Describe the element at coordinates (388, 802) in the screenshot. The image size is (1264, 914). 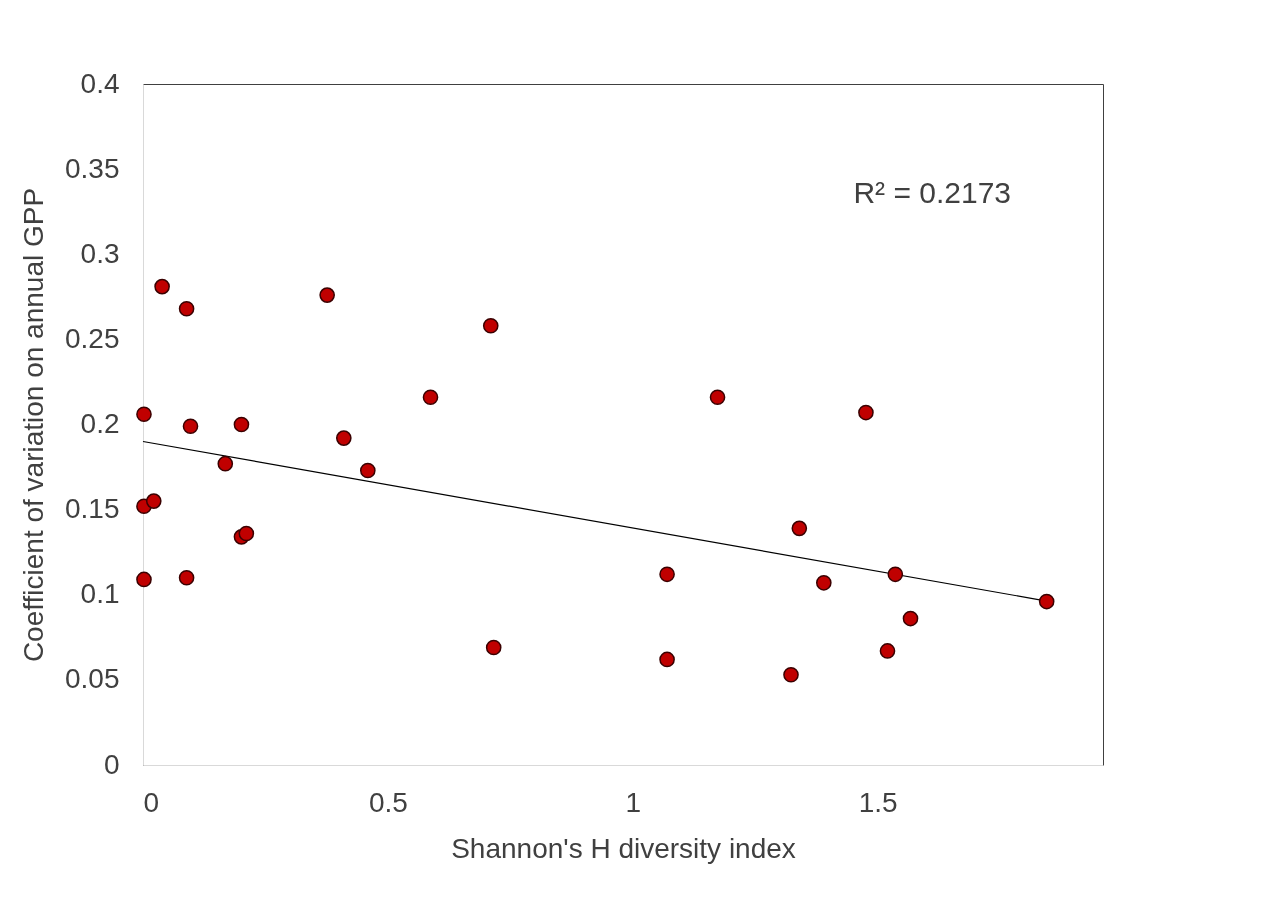
I see `x-tick-label: 0.5` at that location.